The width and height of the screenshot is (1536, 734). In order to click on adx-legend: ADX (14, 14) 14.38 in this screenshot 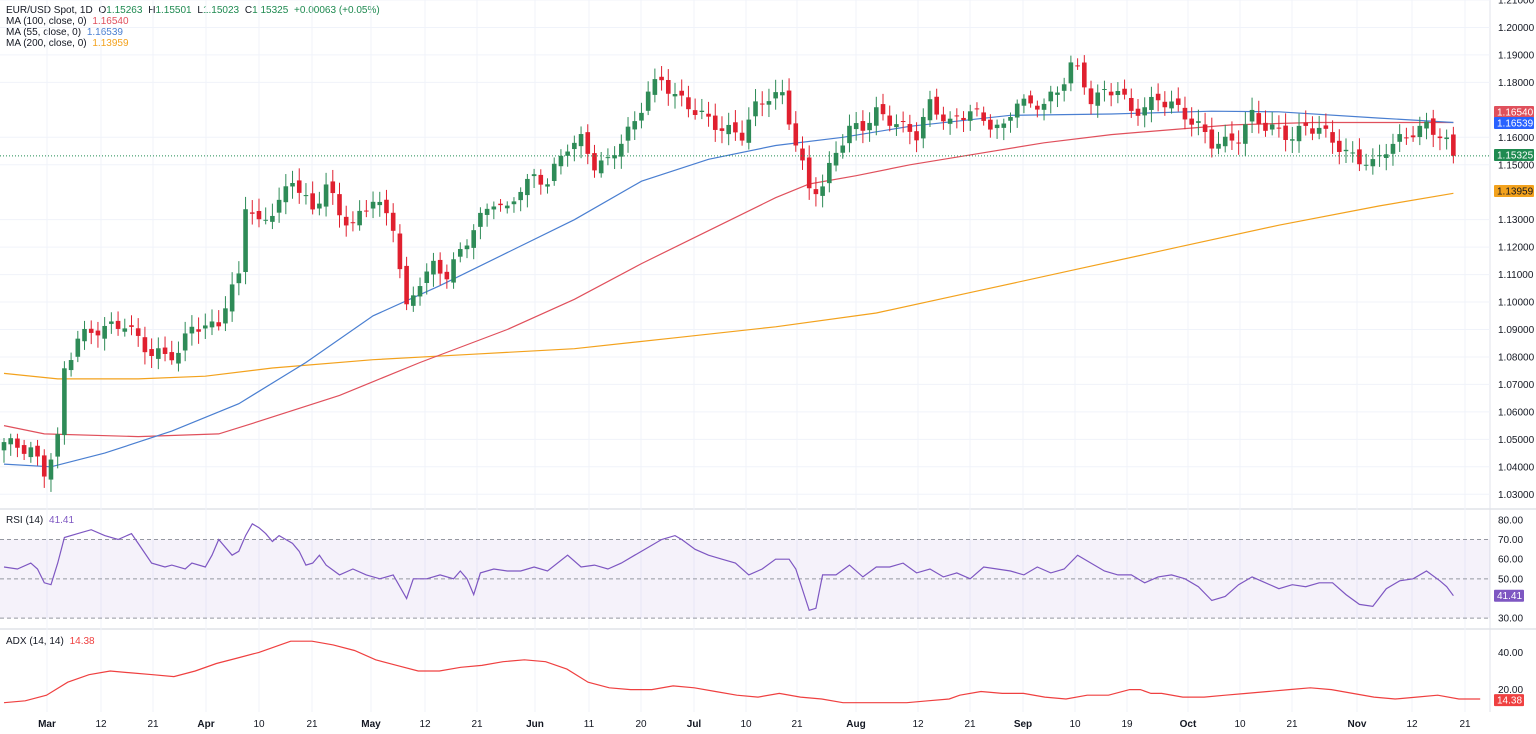, I will do `click(52, 641)`.